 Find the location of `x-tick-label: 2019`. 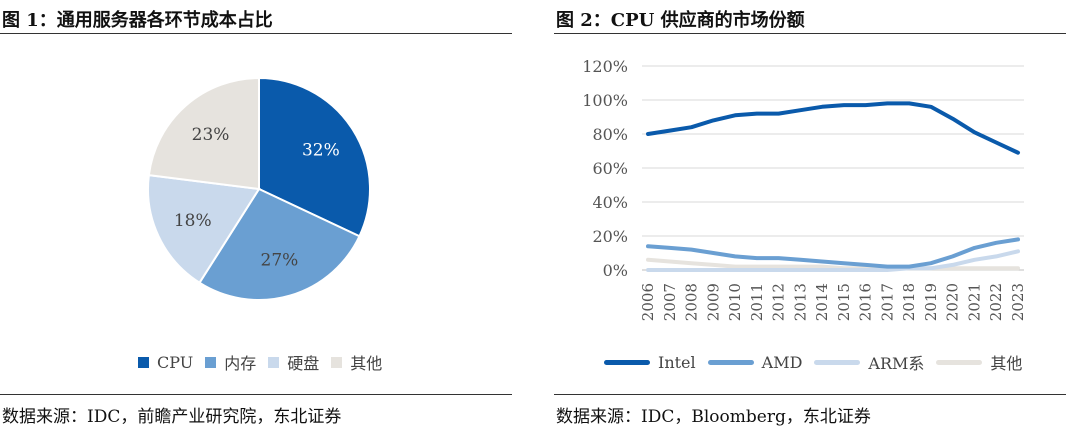

x-tick-label: 2019 is located at coordinates (931, 302).